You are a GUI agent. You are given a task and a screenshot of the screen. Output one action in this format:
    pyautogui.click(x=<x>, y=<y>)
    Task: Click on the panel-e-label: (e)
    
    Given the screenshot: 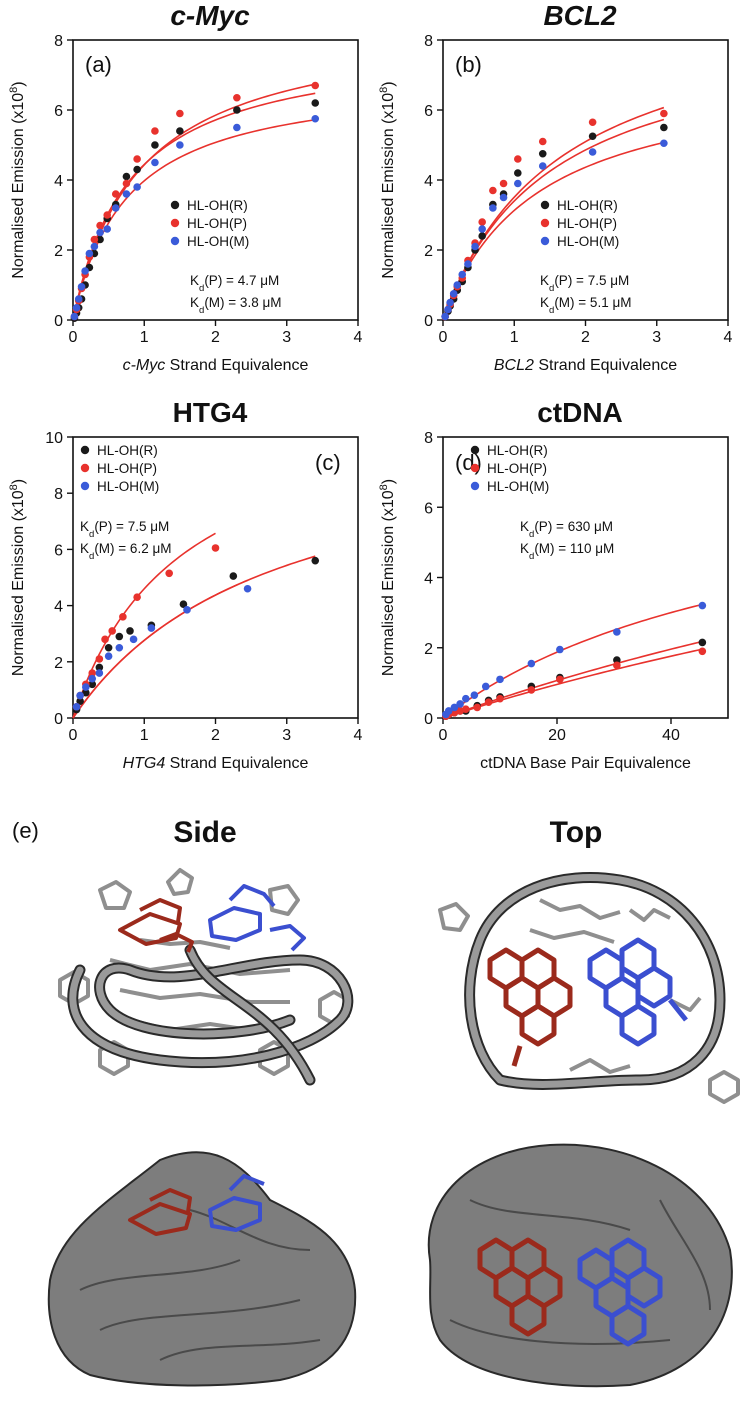 What is the action you would take?
    pyautogui.click(x=25, y=830)
    